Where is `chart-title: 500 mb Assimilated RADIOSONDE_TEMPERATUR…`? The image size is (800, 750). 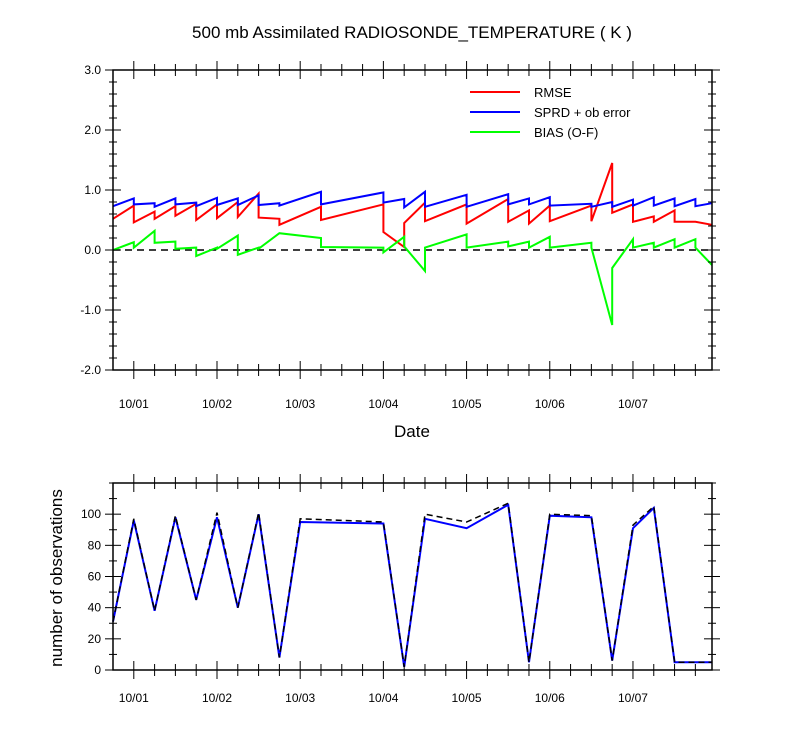 chart-title: 500 mb Assimilated RADIOSONDE_TEMPERATUR… is located at coordinates (412, 32).